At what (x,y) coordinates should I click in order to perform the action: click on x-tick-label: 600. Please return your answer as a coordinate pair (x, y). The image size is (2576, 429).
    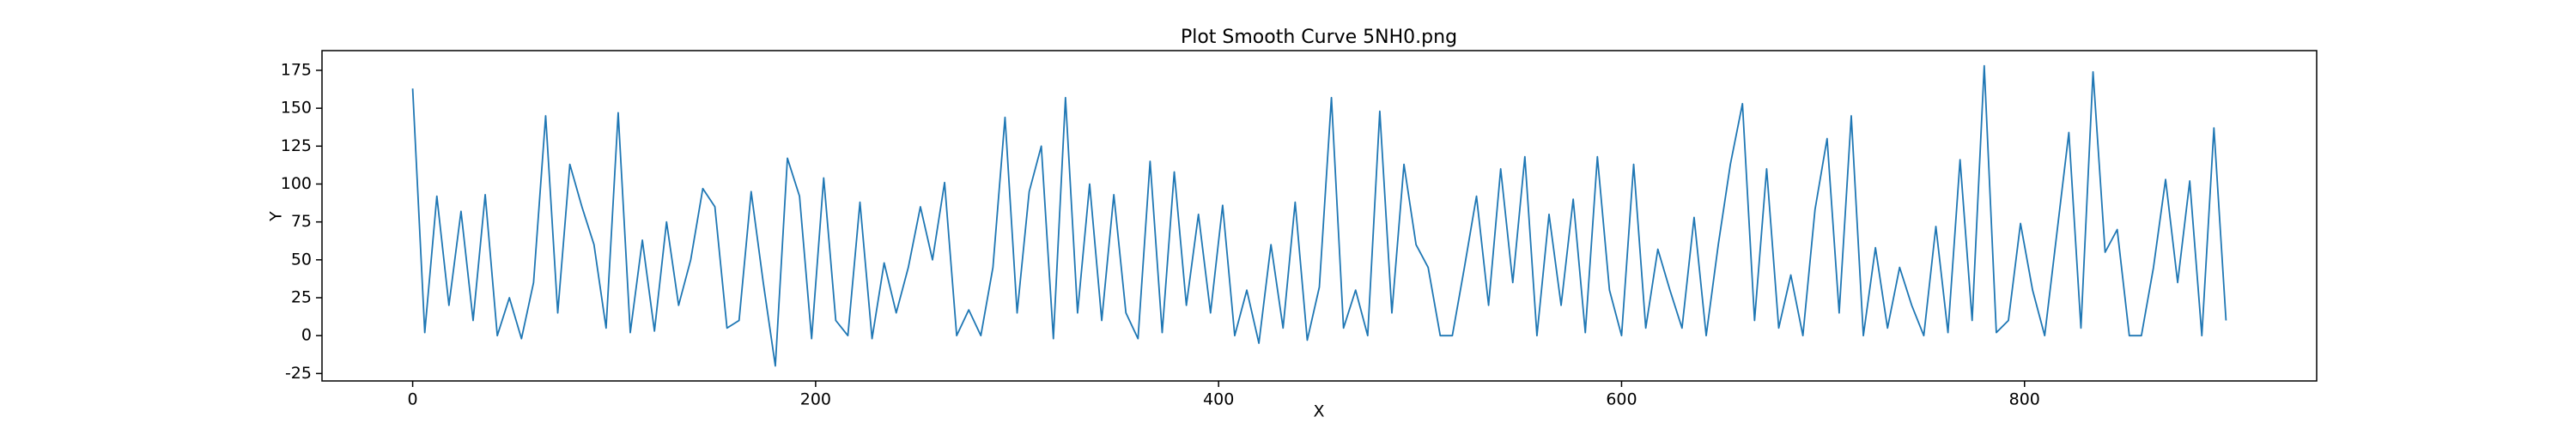
    Looking at the image, I should click on (1621, 399).